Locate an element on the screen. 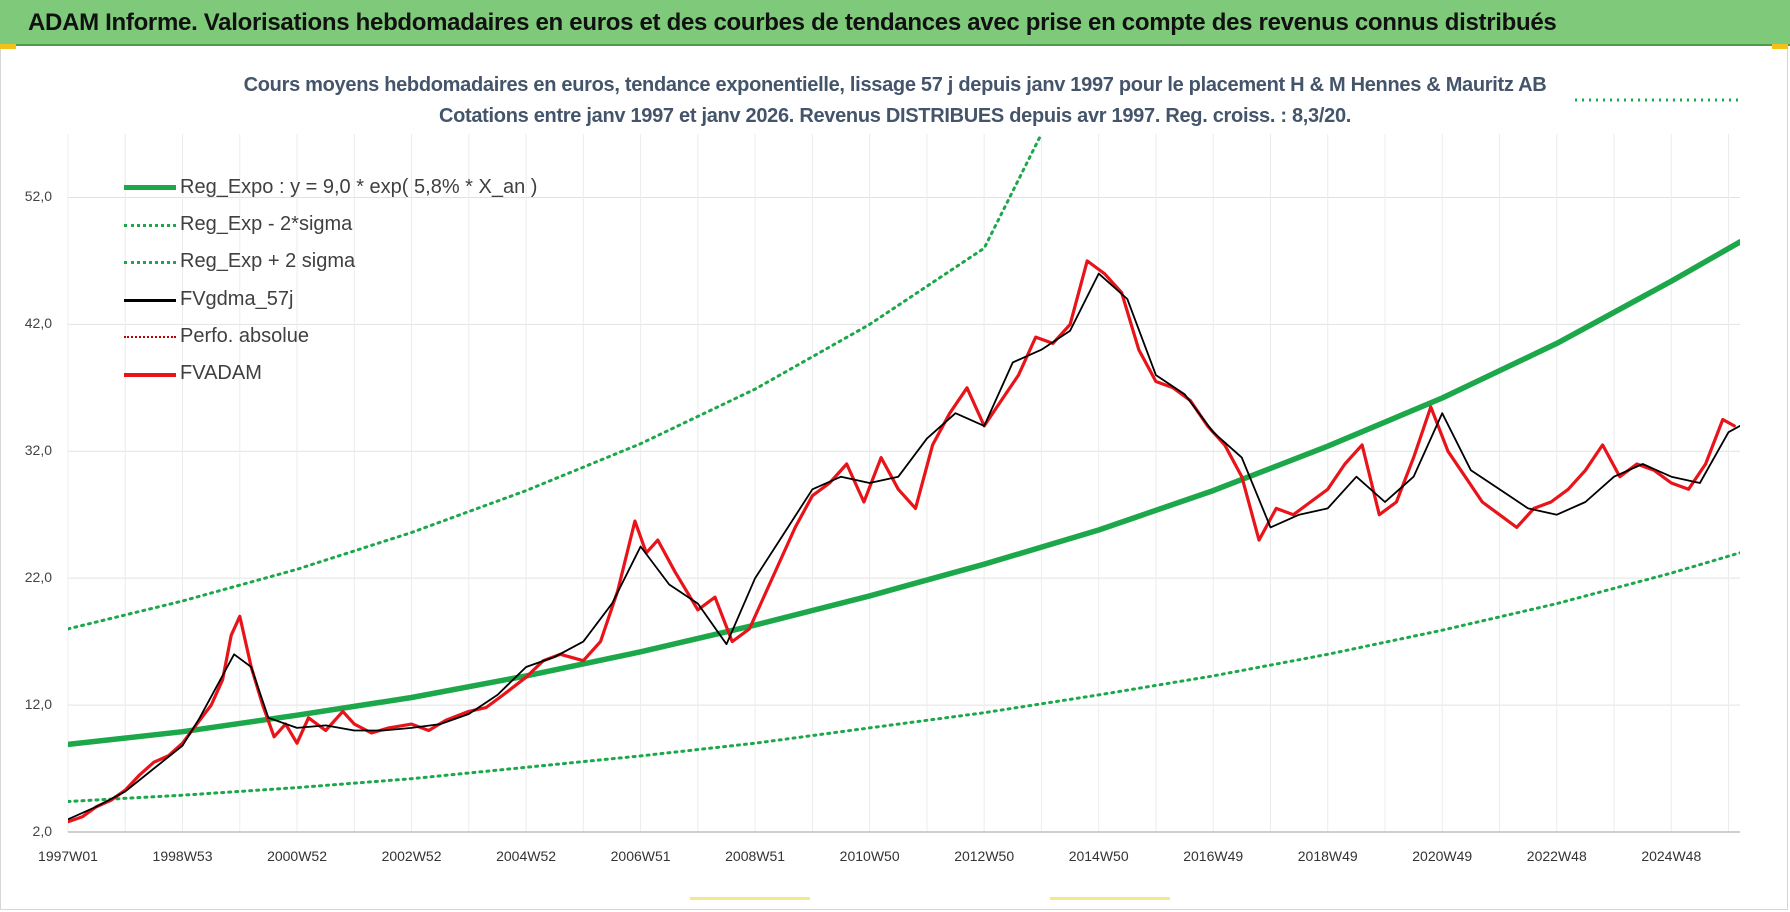  x-tick-label: 2024W48 is located at coordinates (1671, 856).